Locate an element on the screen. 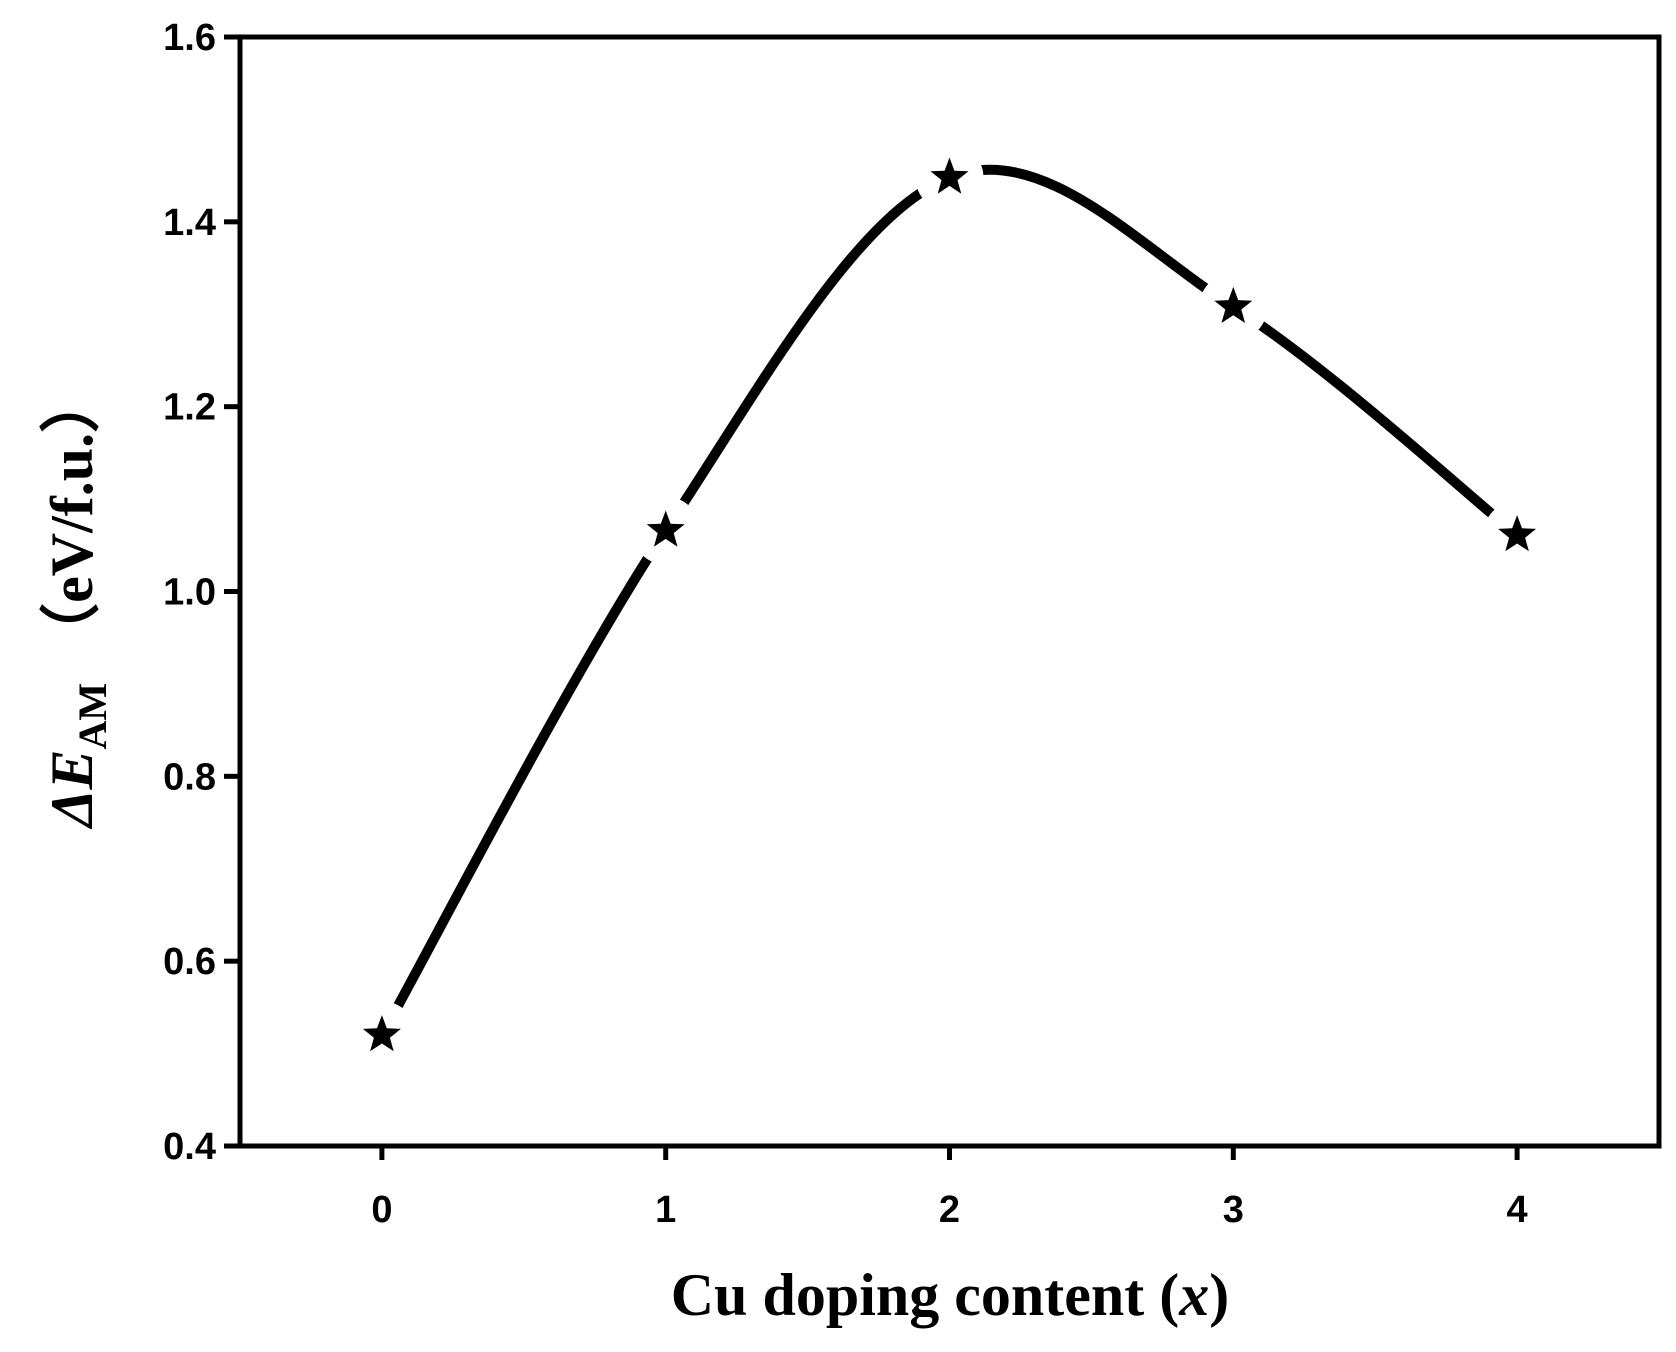 This screenshot has height=1352, width=1676. x-label-close: ) is located at coordinates (1219, 1295).